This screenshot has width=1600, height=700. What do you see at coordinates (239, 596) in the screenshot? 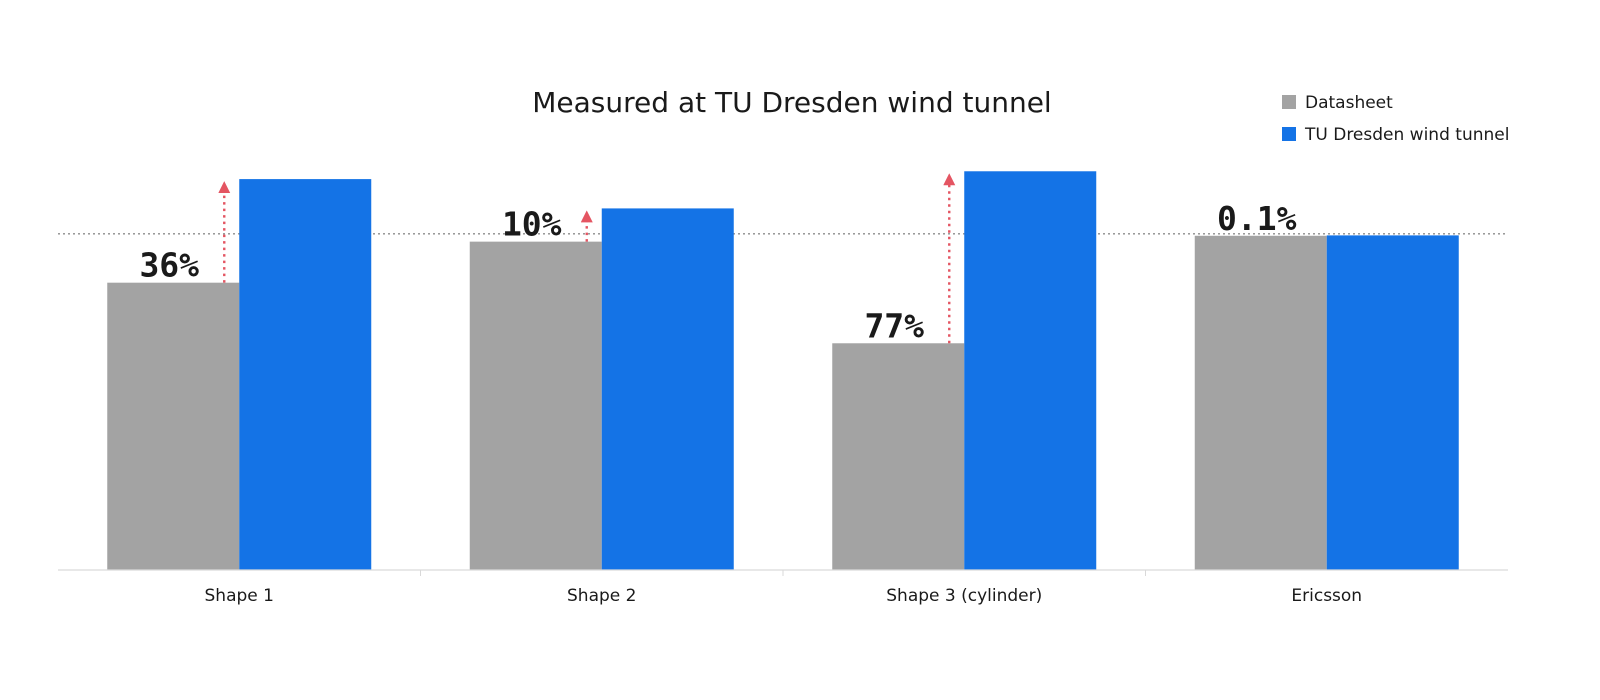
I see `x-tick-label-shape-1: Shape 1` at bounding box center [239, 596].